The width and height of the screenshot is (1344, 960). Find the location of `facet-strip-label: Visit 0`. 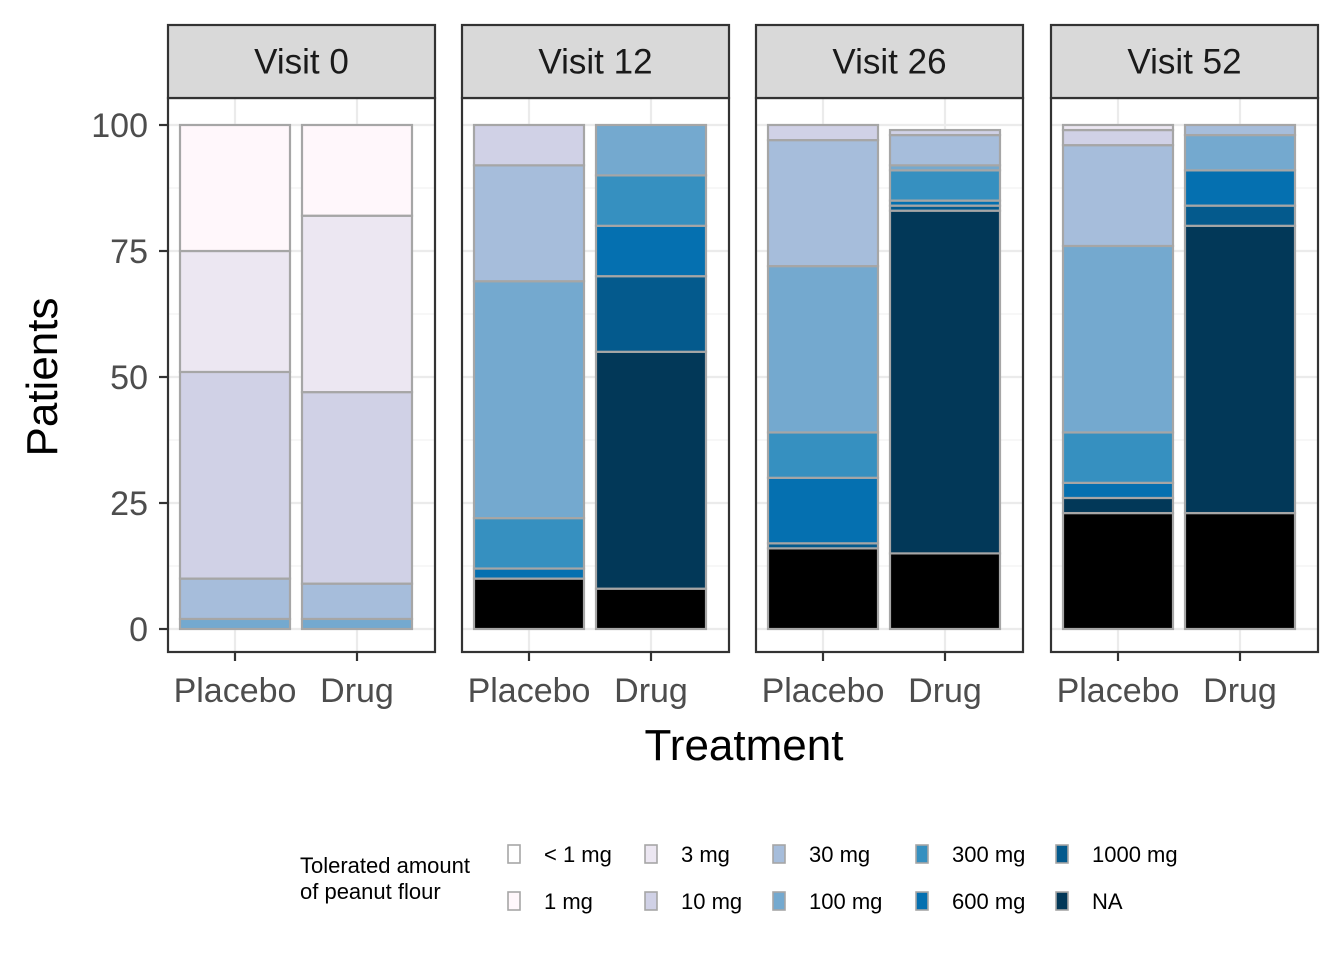

facet-strip-label: Visit 0 is located at coordinates (301, 62).